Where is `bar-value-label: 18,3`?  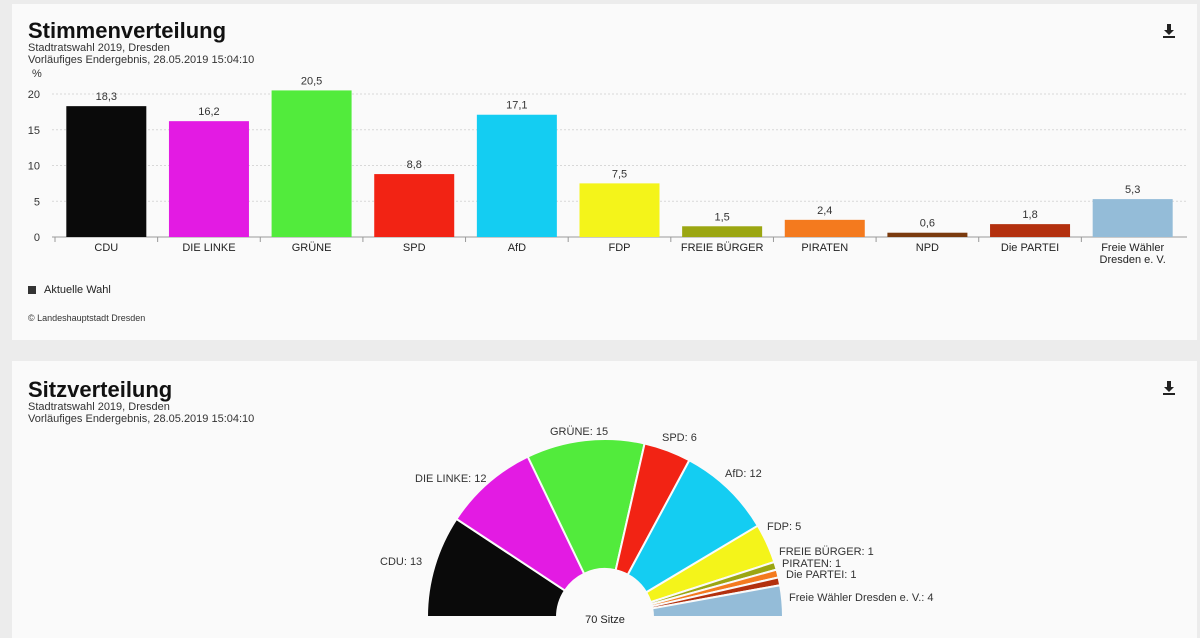 bar-value-label: 18,3 is located at coordinates (106, 97).